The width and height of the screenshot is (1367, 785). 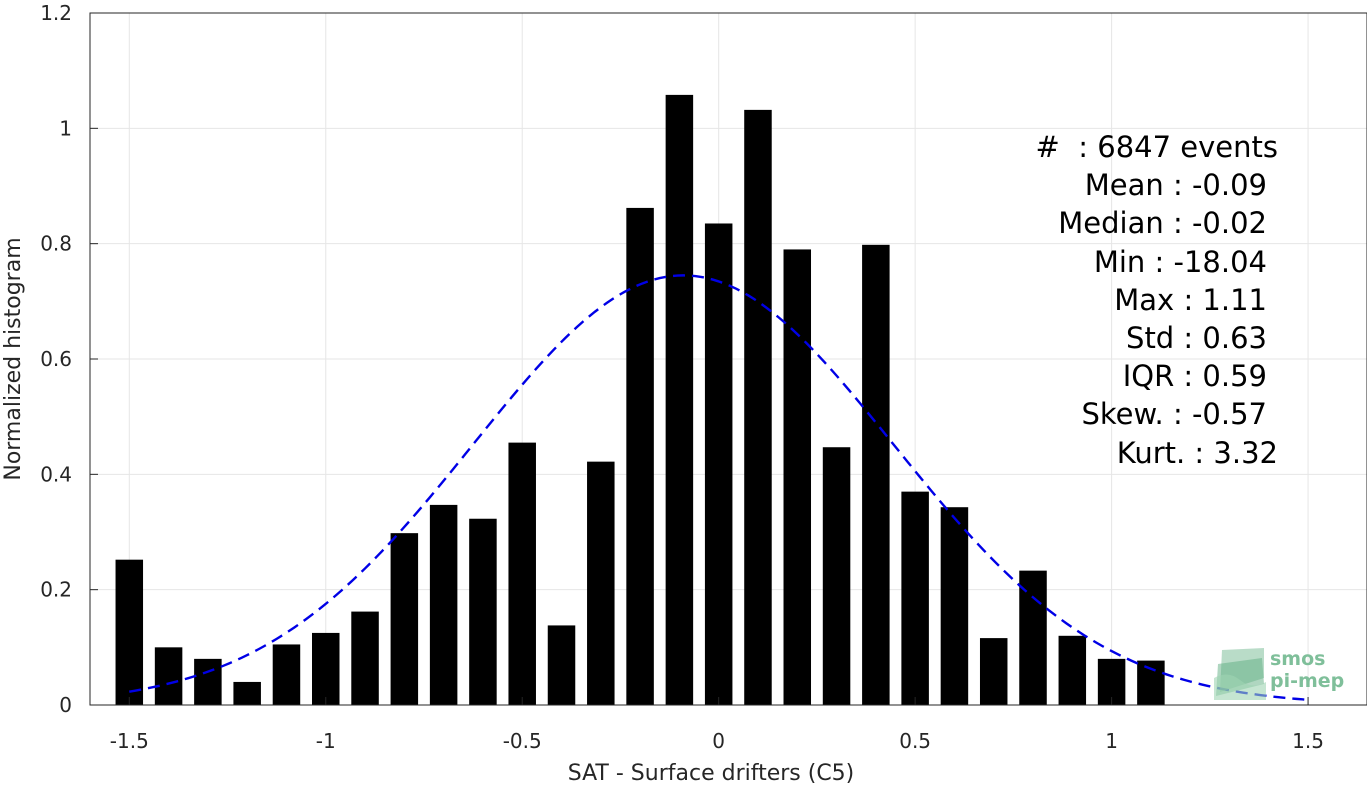 What do you see at coordinates (1307, 681) in the screenshot?
I see `logo-text-pi-mep: pi-mep` at bounding box center [1307, 681].